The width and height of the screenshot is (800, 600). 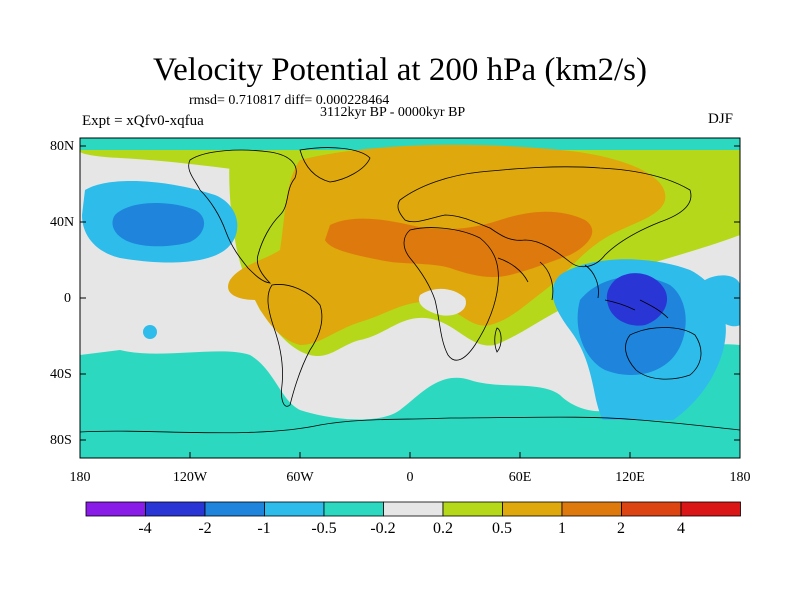 I want to click on lat-label-80n: 80N, so click(x=62, y=146).